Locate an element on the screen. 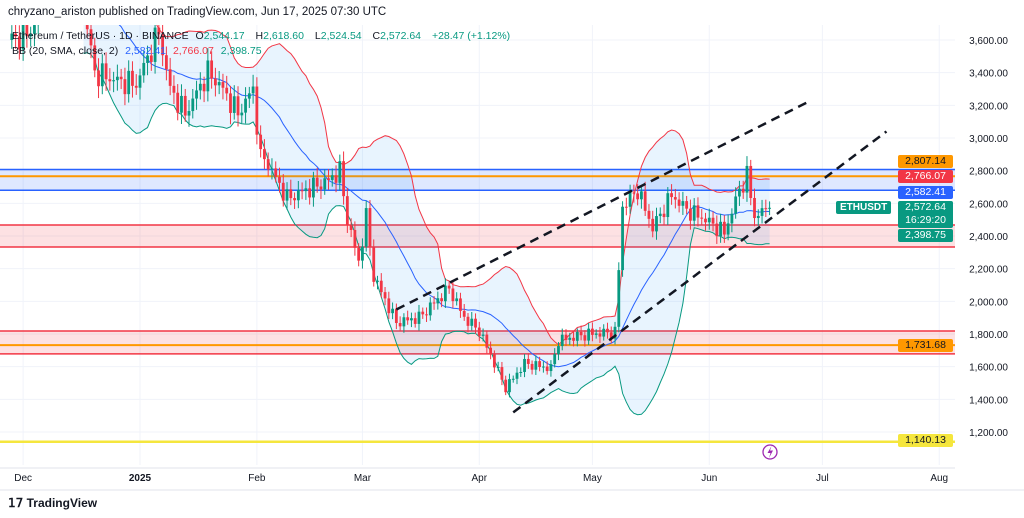  high-value: 2,618.60 is located at coordinates (283, 36).